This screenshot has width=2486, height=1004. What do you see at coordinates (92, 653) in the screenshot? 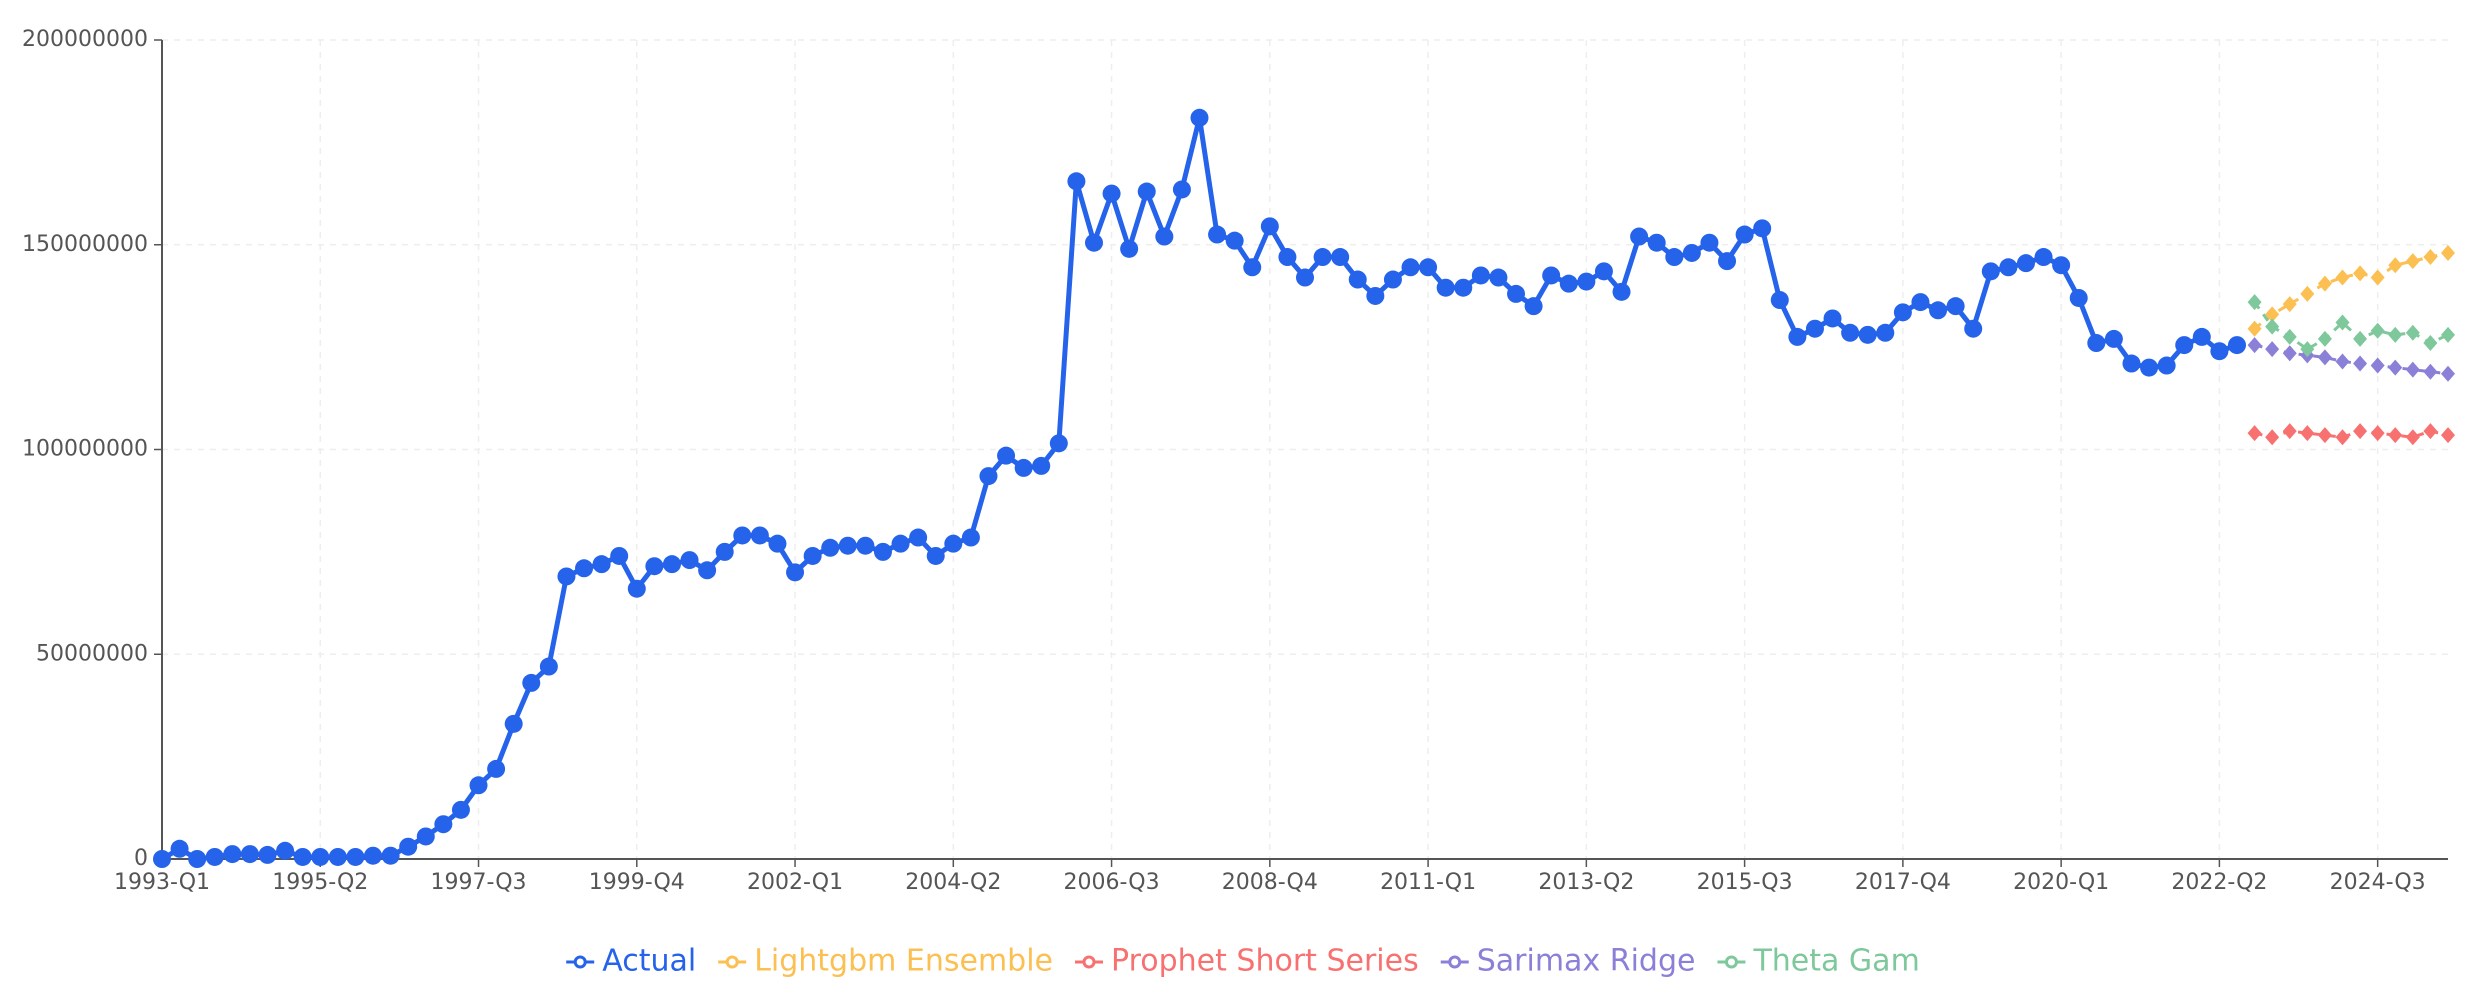
I see `y-tick-label: 50000000` at bounding box center [92, 653].